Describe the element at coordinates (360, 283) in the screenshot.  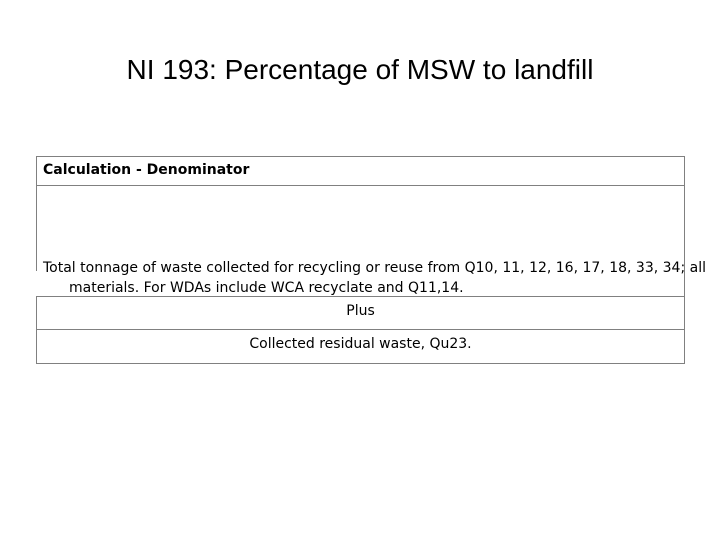
I see `description-cell-continuation` at that location.